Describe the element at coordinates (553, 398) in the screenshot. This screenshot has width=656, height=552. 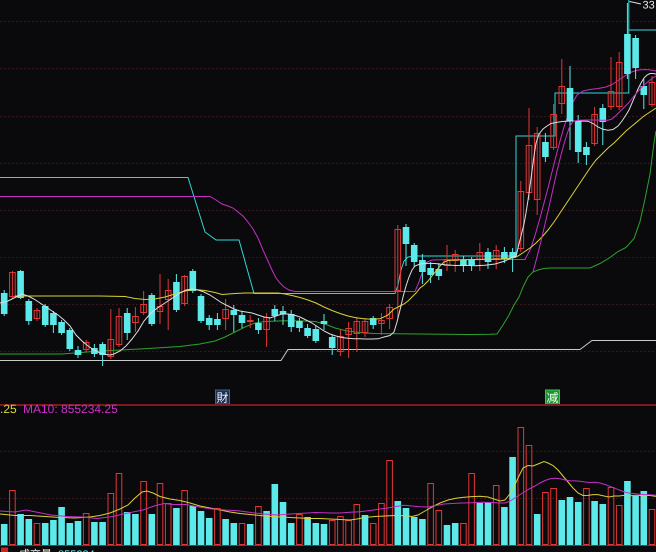
I see `svg-text: 减` at that location.